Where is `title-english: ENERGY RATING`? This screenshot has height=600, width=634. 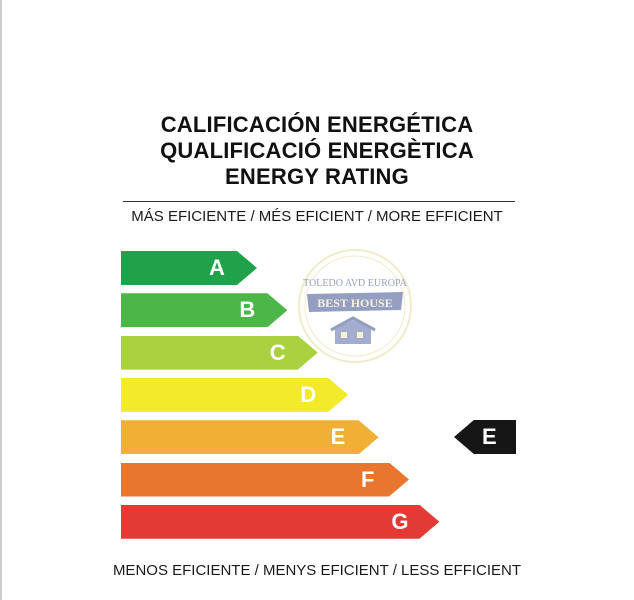 title-english: ENERGY RATING is located at coordinates (317, 176).